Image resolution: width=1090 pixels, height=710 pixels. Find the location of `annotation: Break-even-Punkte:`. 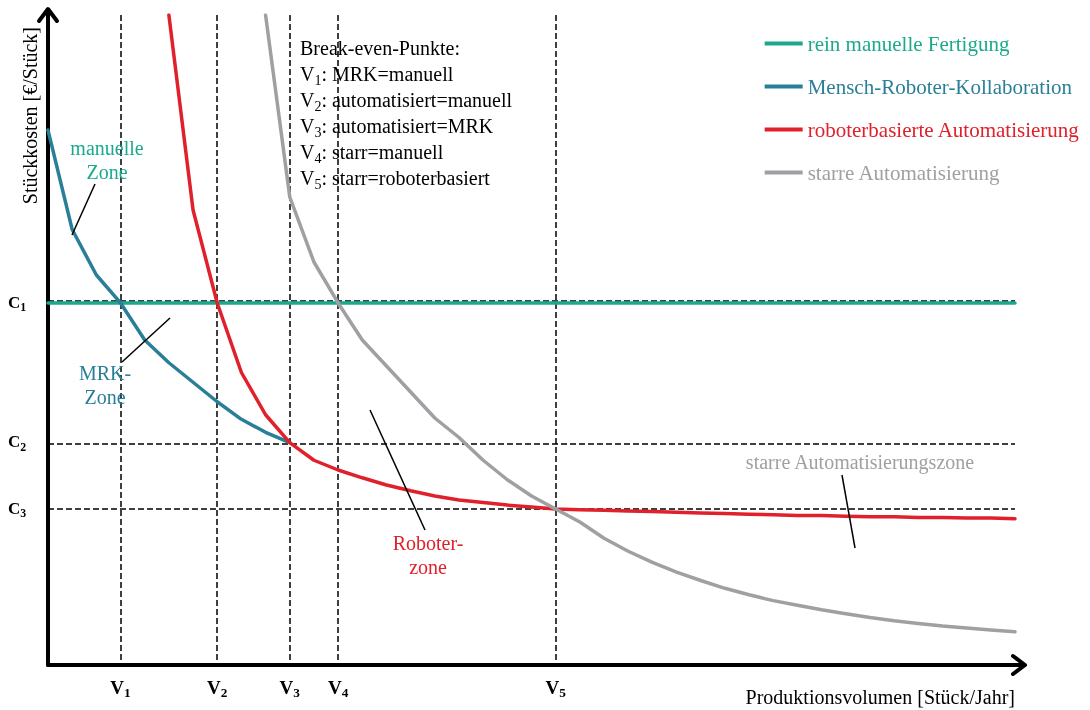

annotation: Break-even-Punkte: is located at coordinates (380, 48).